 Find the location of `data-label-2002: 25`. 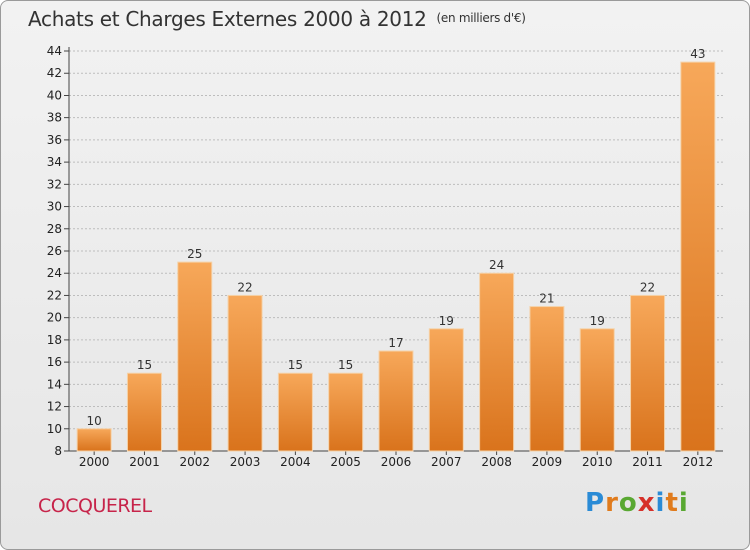

data-label-2002: 25 is located at coordinates (194, 254).